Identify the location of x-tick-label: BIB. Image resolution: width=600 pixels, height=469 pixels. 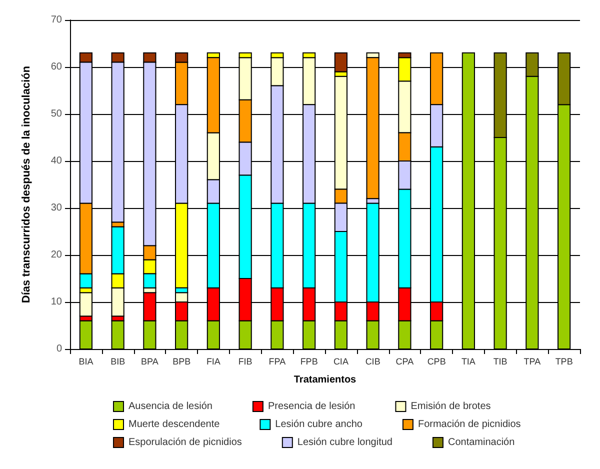
(118, 361).